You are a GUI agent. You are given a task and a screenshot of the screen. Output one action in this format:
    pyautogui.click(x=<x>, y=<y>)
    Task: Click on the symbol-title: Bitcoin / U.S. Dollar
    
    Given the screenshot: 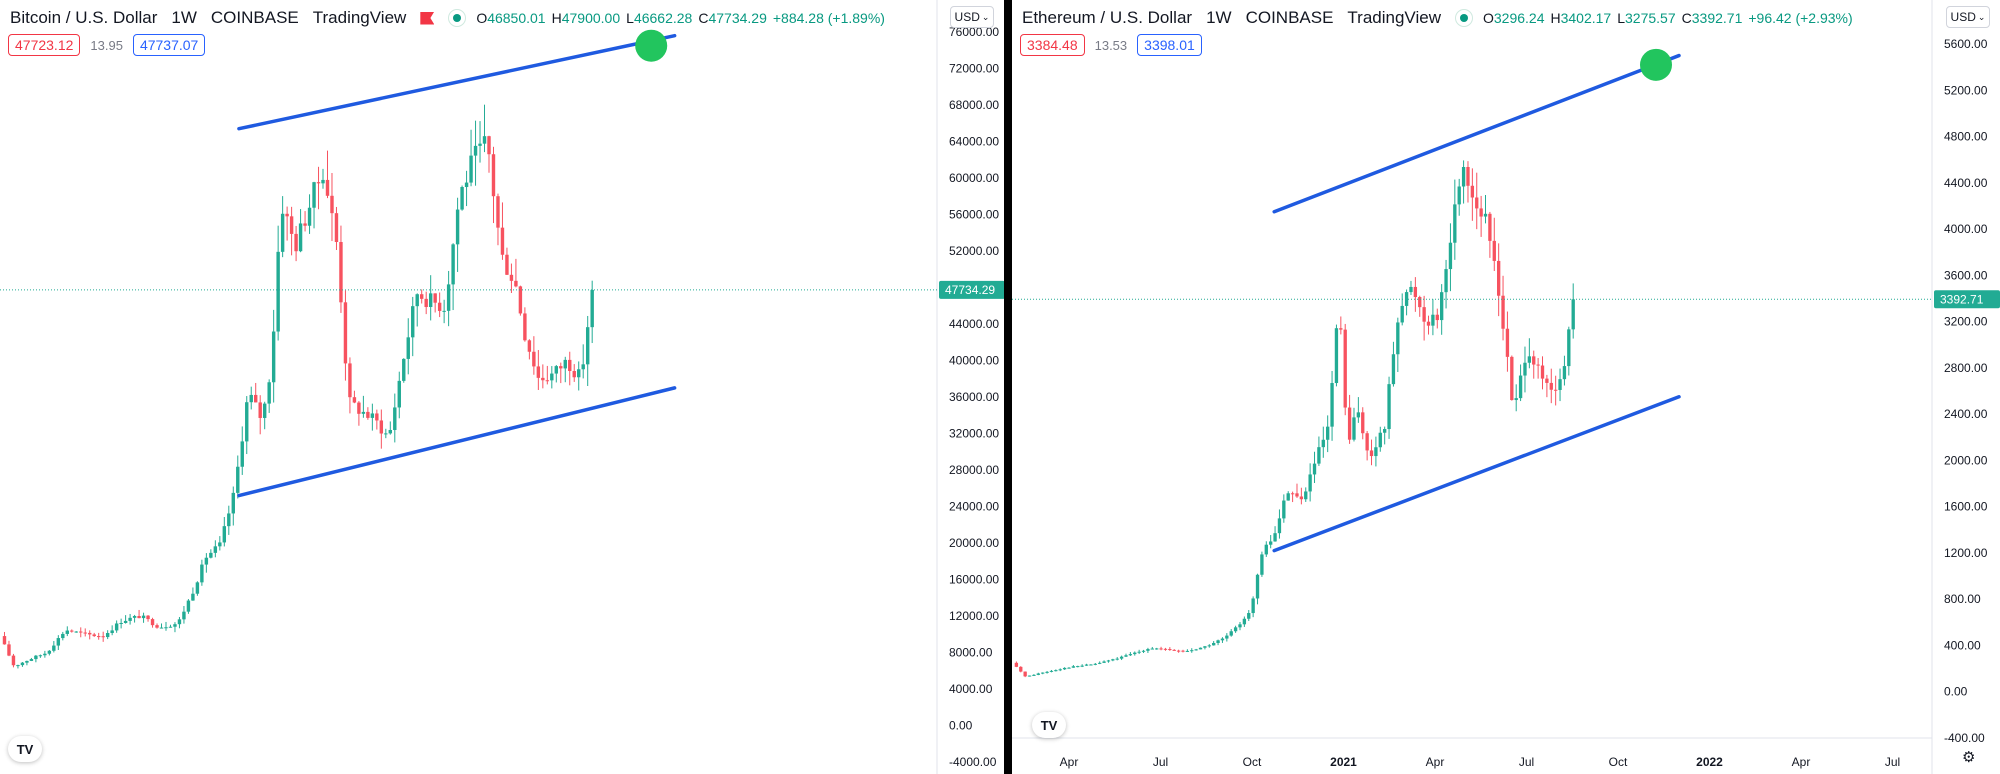 What is the action you would take?
    pyautogui.click(x=84, y=17)
    